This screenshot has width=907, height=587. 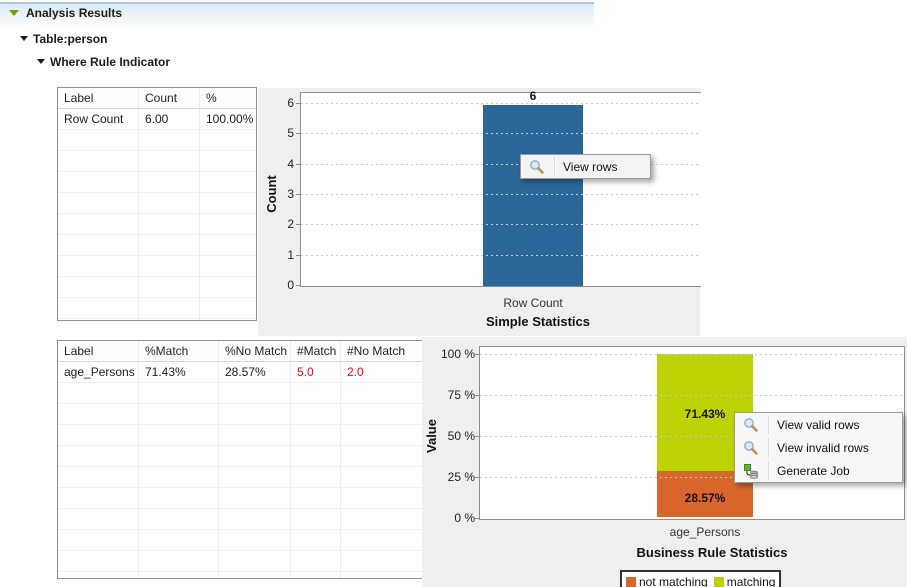 I want to click on x-category-label: age_Persons, so click(x=705, y=532).